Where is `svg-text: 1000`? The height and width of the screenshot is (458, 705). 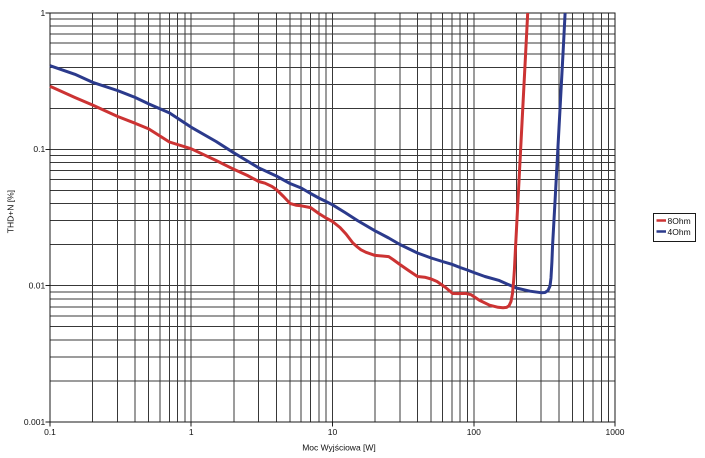
svg-text: 1000 is located at coordinates (615, 432).